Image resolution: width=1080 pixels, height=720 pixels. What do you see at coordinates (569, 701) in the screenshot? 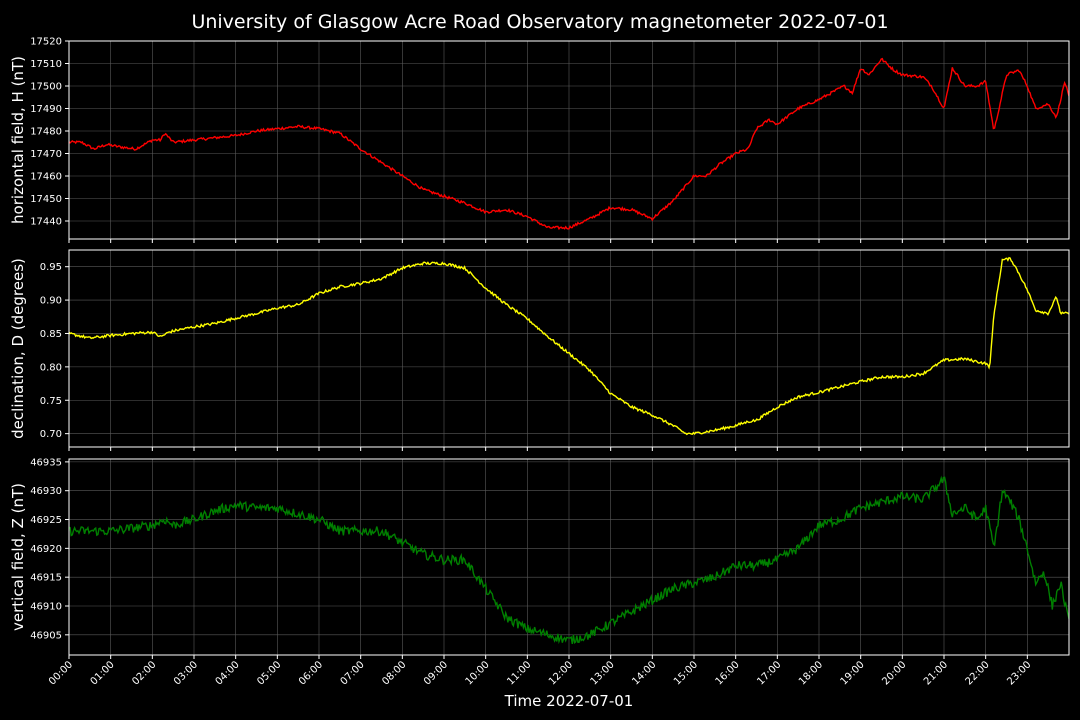
I see `x-axis-label: Time 2022-07-01` at bounding box center [569, 701].